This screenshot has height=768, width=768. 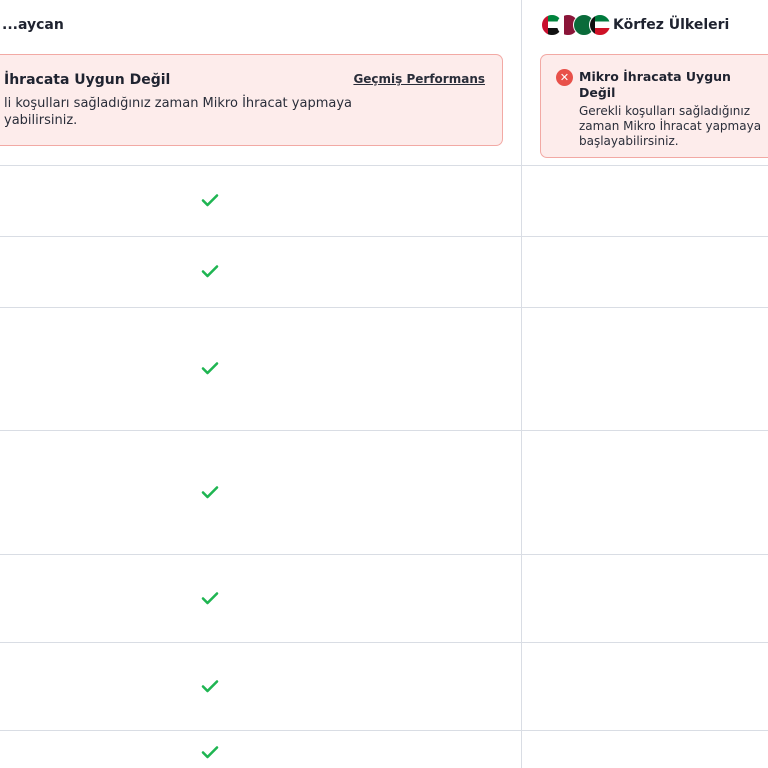 I want to click on status-title: İhracata Uygun Değil, so click(x=87, y=80).